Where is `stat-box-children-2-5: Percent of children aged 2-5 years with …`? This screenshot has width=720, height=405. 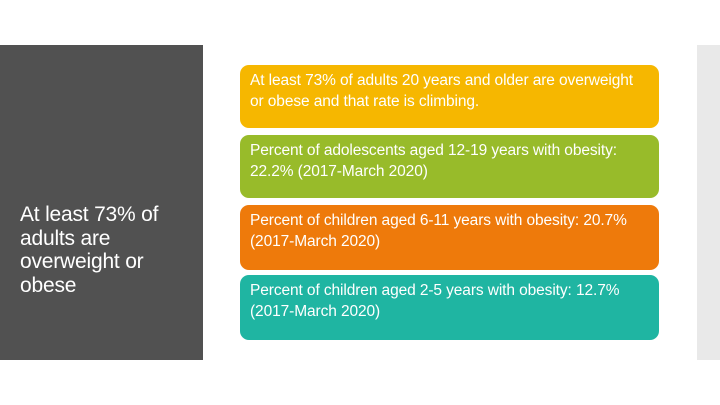
stat-box-children-2-5: Percent of children aged 2-5 years with … is located at coordinates (449, 307).